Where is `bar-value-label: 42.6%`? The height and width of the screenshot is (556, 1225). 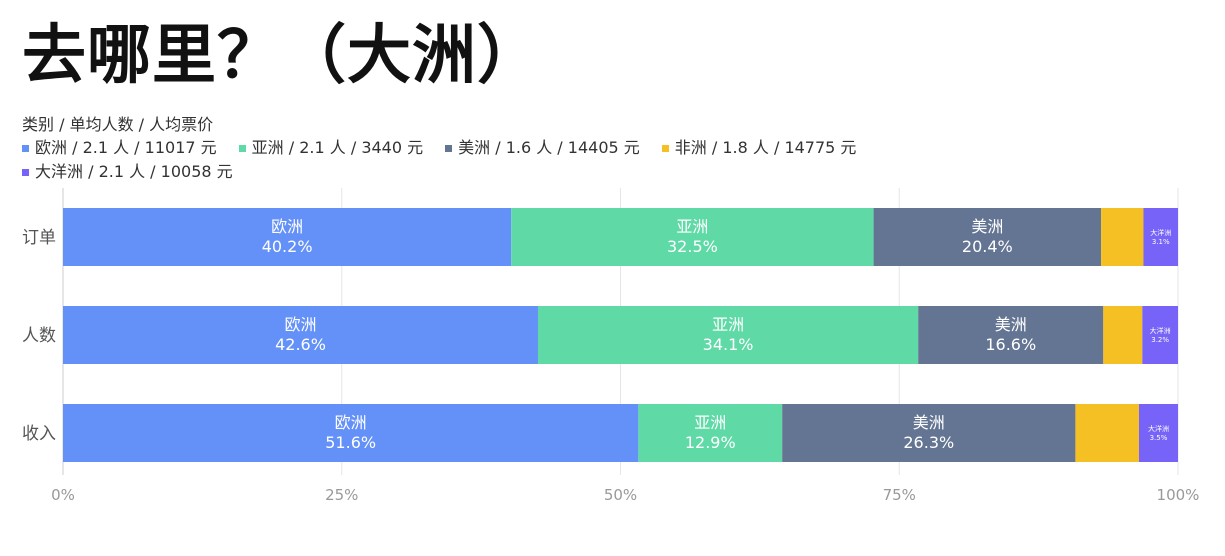 bar-value-label: 42.6% is located at coordinates (300, 344).